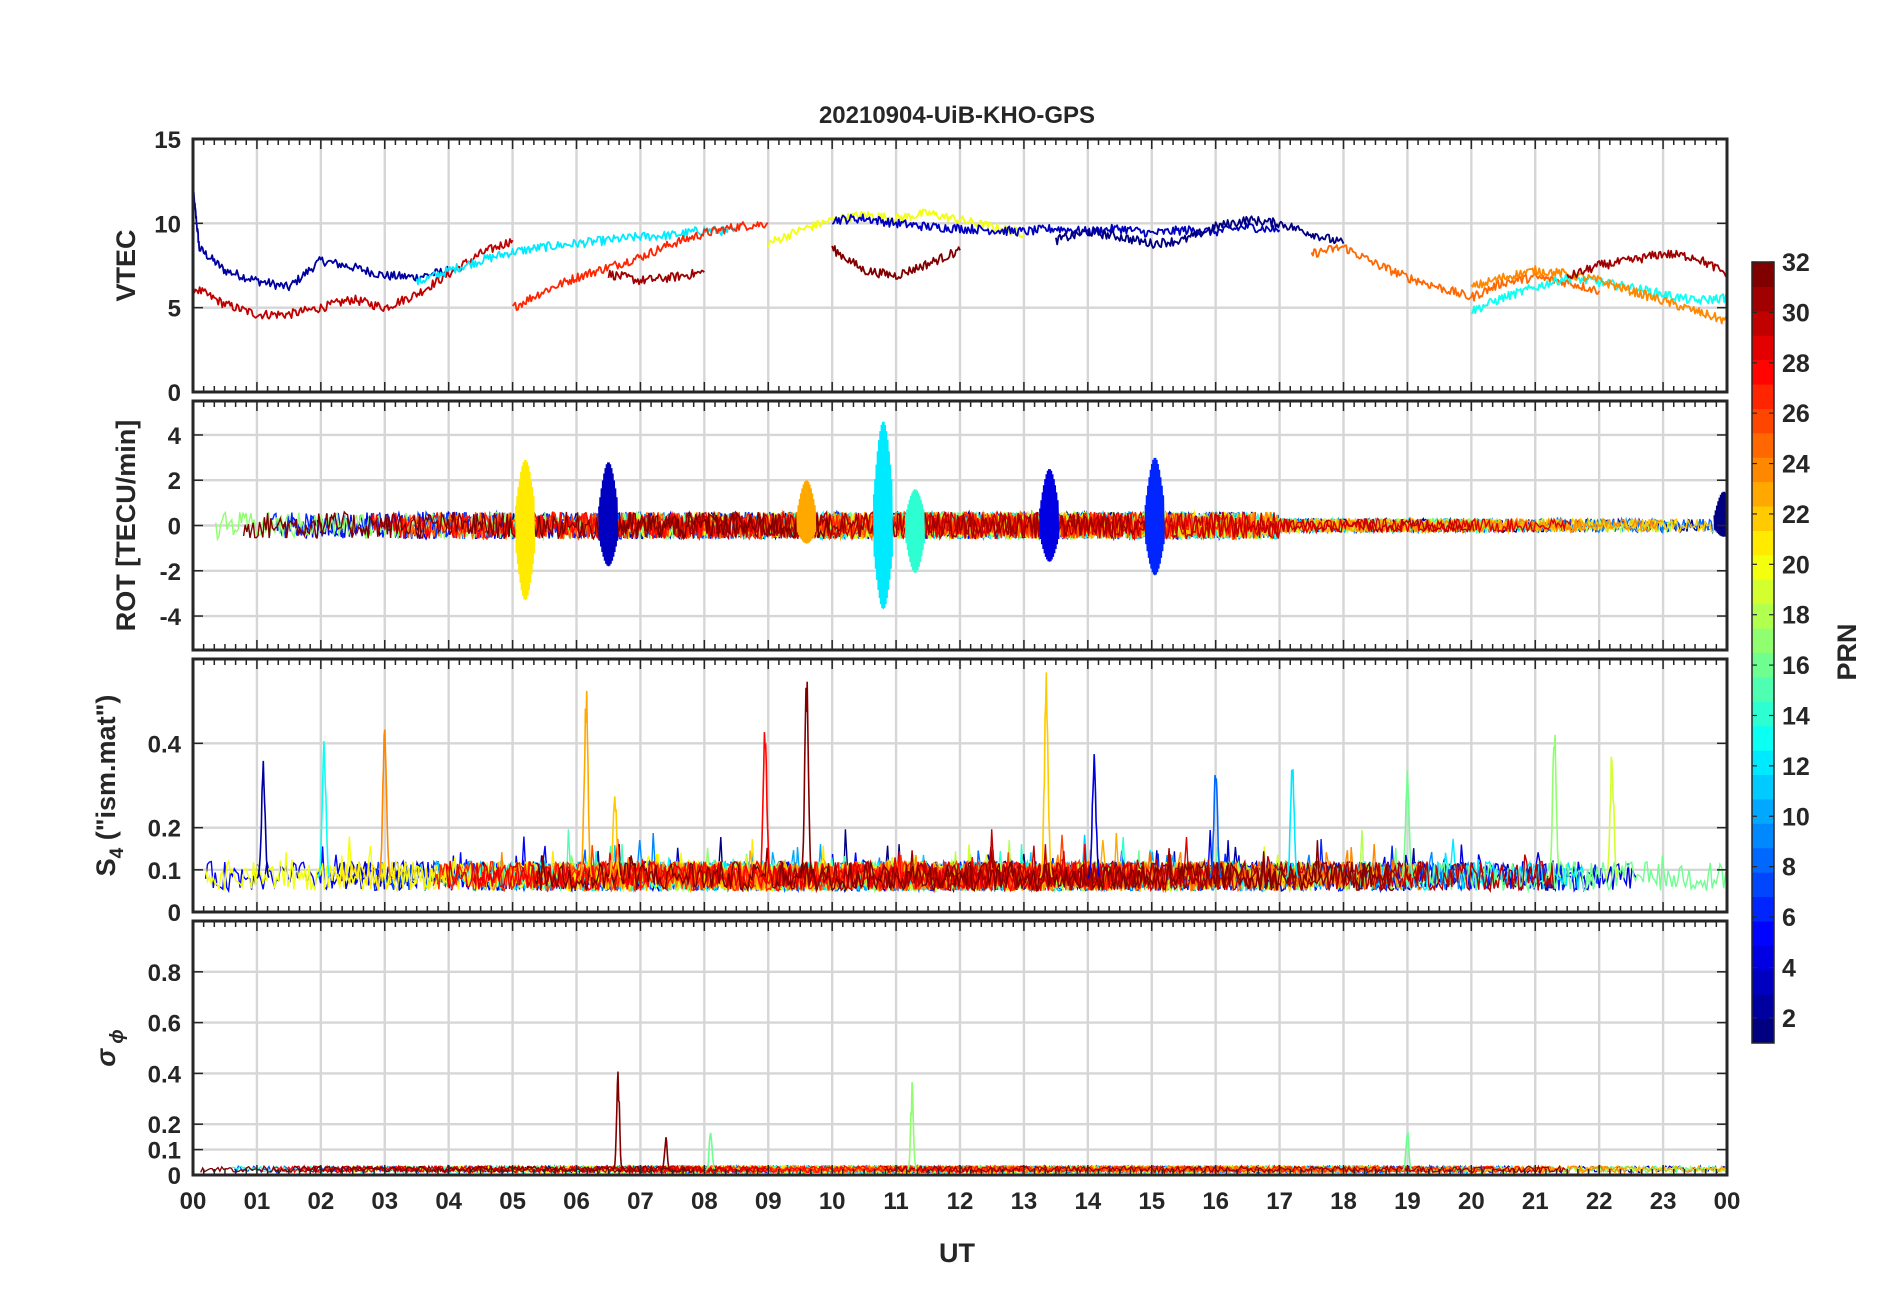 This screenshot has width=1902, height=1292. Describe the element at coordinates (1215, 1201) in the screenshot. I see `x-tick-label: 16` at that location.